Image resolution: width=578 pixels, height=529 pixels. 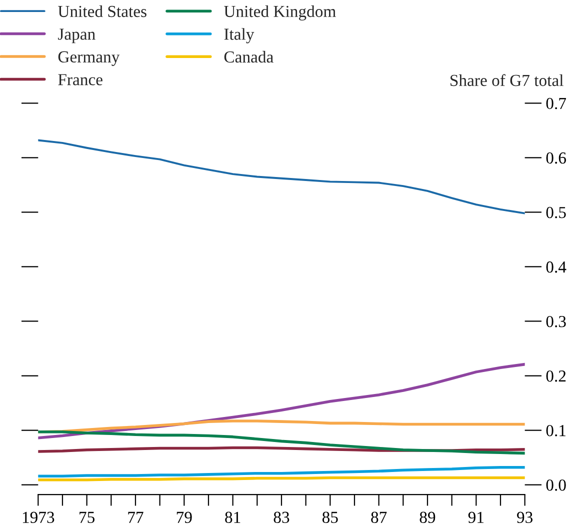 I want to click on y-axis-title: Share of G7 total, so click(x=507, y=80).